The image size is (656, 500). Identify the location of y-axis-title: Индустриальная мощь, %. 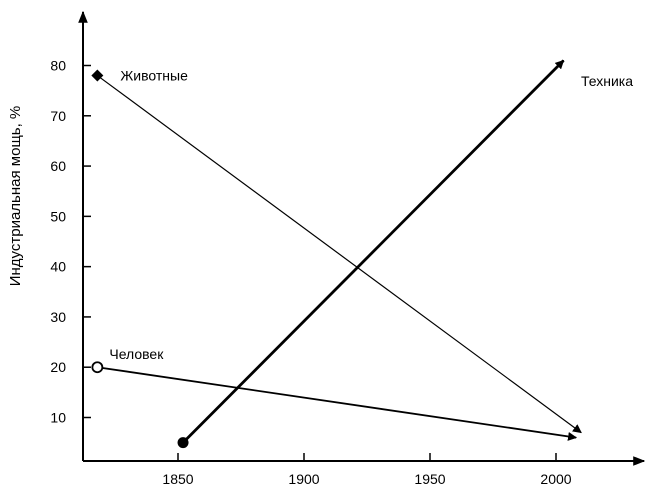
(15, 196).